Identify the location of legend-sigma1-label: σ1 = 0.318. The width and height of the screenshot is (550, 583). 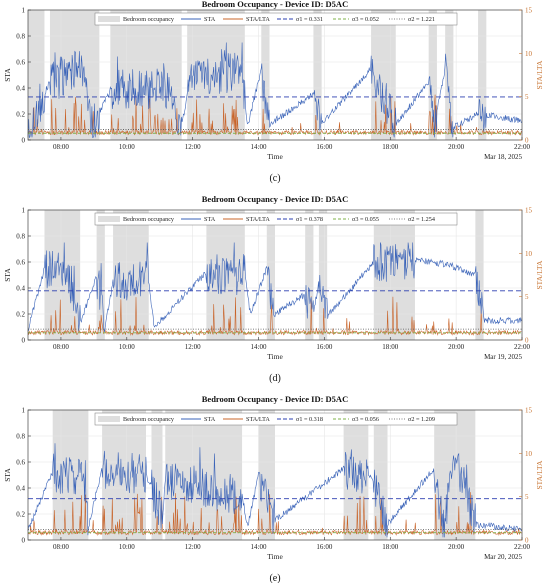
(309, 419).